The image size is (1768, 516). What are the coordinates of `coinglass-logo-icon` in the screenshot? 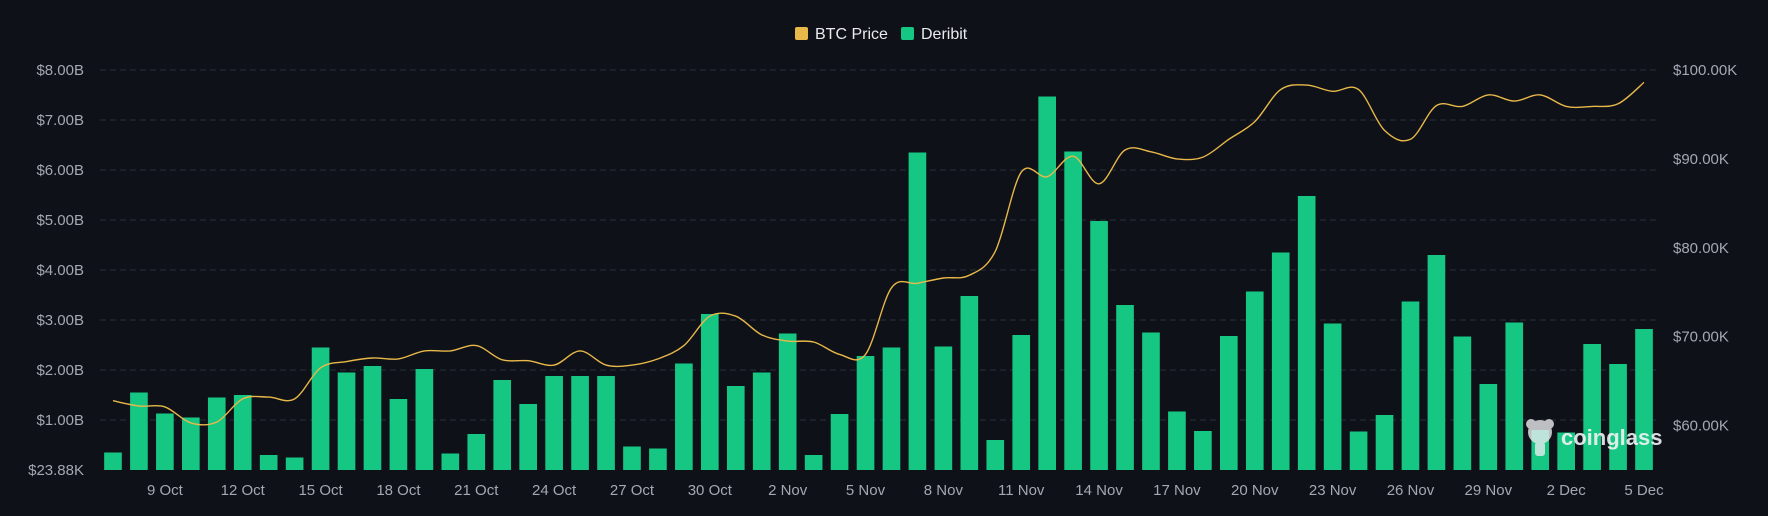 It's located at (1540, 437).